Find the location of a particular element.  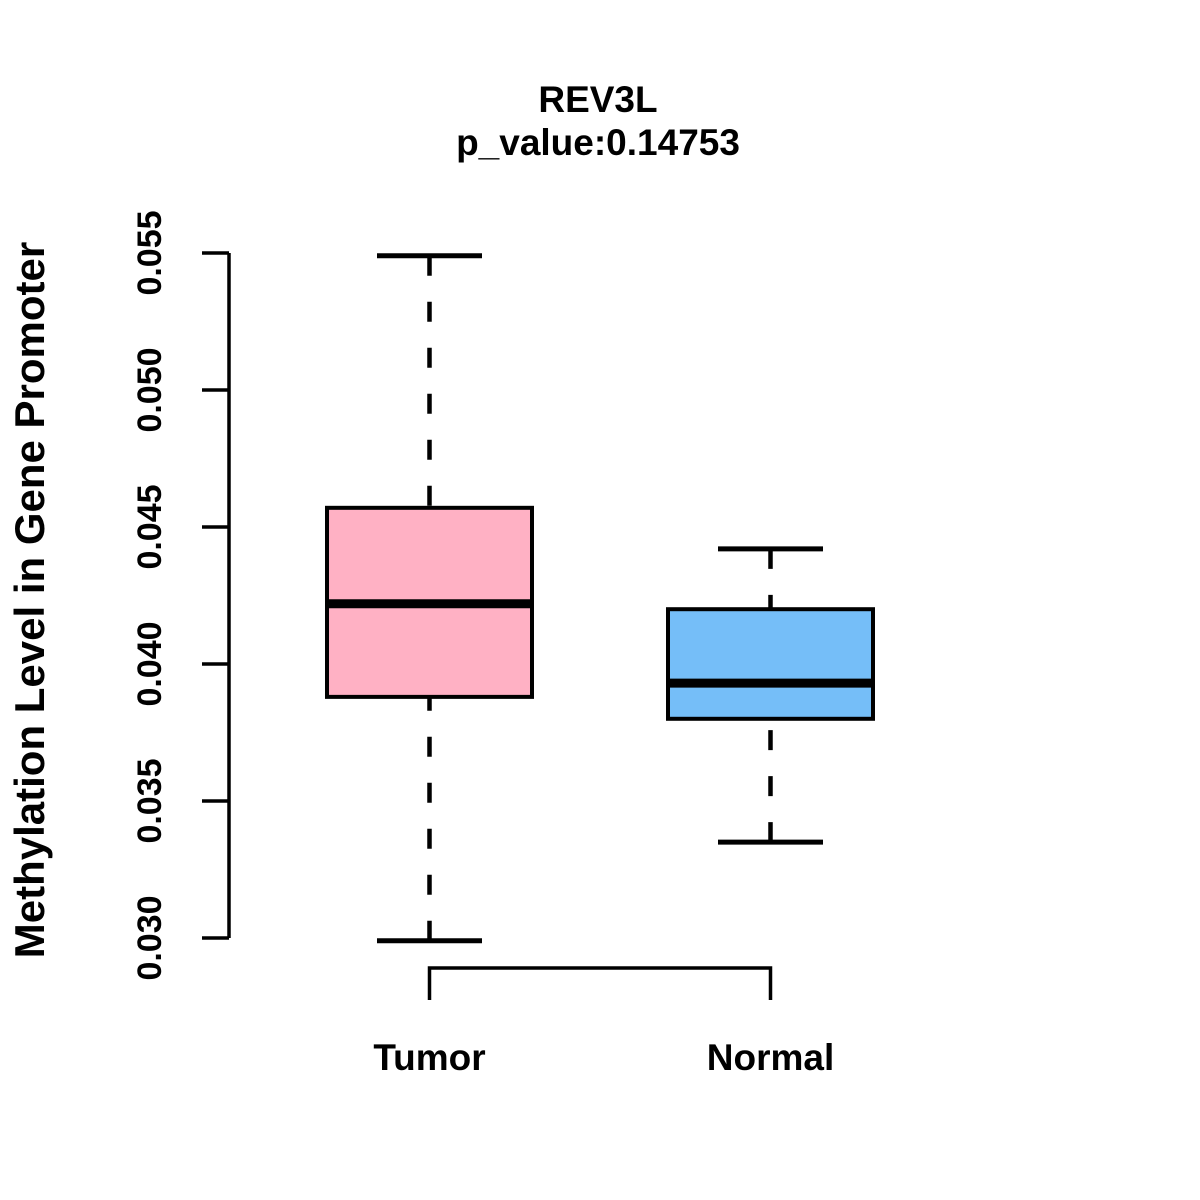

y-tick-label: 0.030 is located at coordinates (150, 937).